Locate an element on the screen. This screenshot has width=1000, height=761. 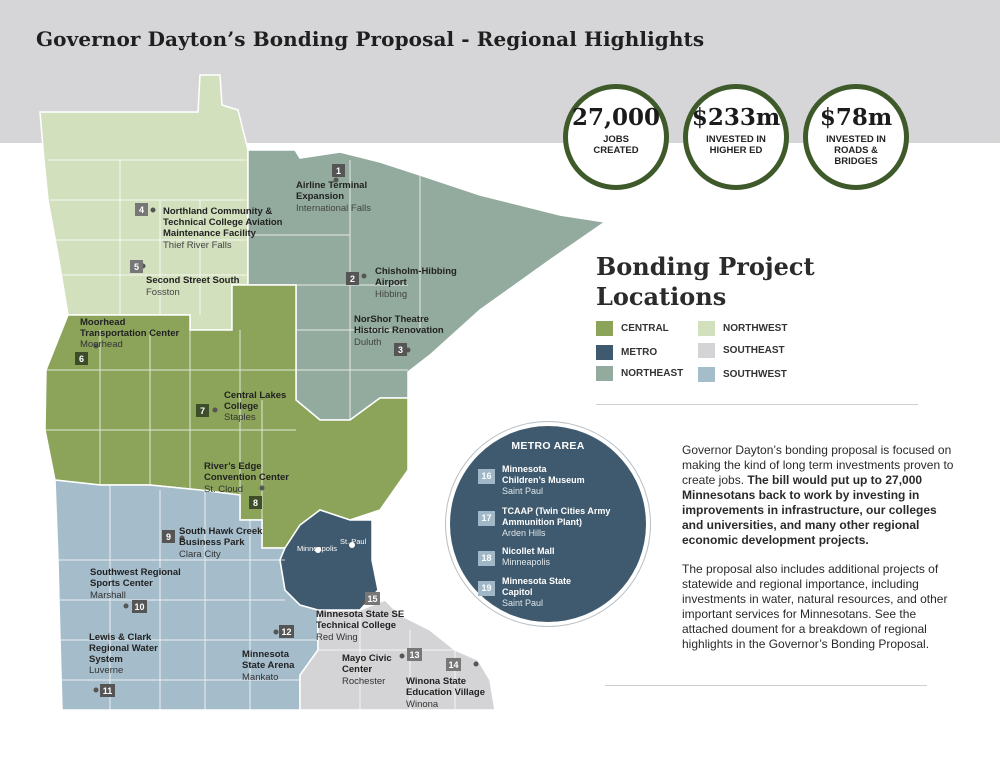
marker-11: 11 is located at coordinates (107, 690).